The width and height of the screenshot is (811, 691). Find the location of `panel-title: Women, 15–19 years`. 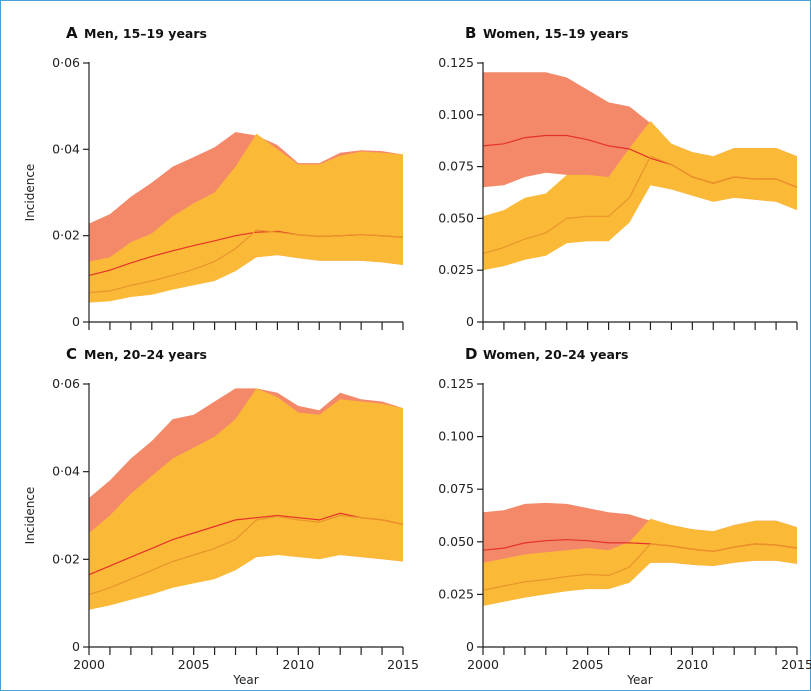

panel-title: Women, 15–19 years is located at coordinates (556, 33).